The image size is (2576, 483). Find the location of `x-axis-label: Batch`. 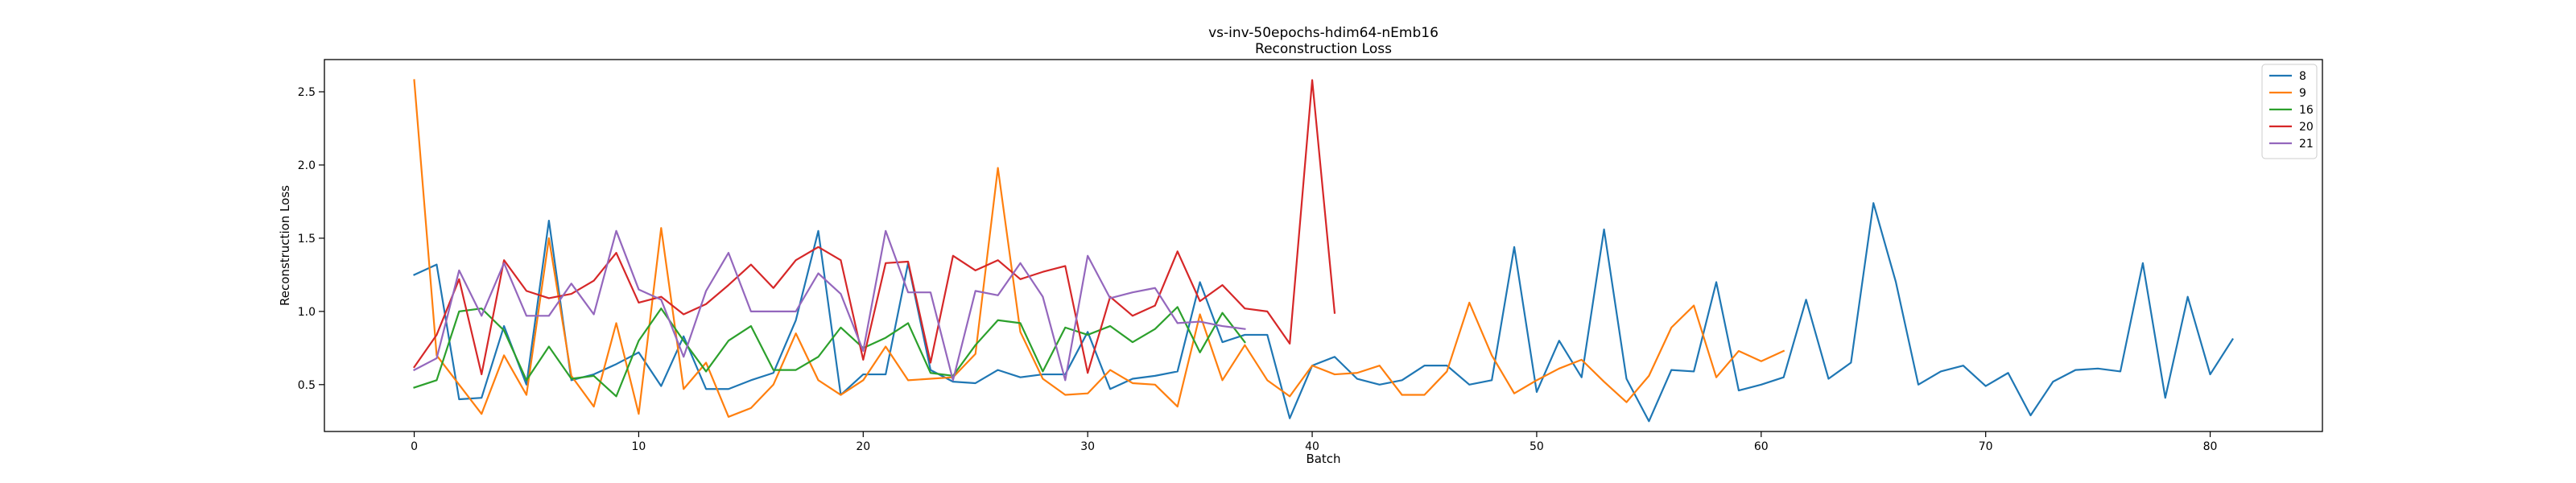

x-axis-label: Batch is located at coordinates (1323, 459).